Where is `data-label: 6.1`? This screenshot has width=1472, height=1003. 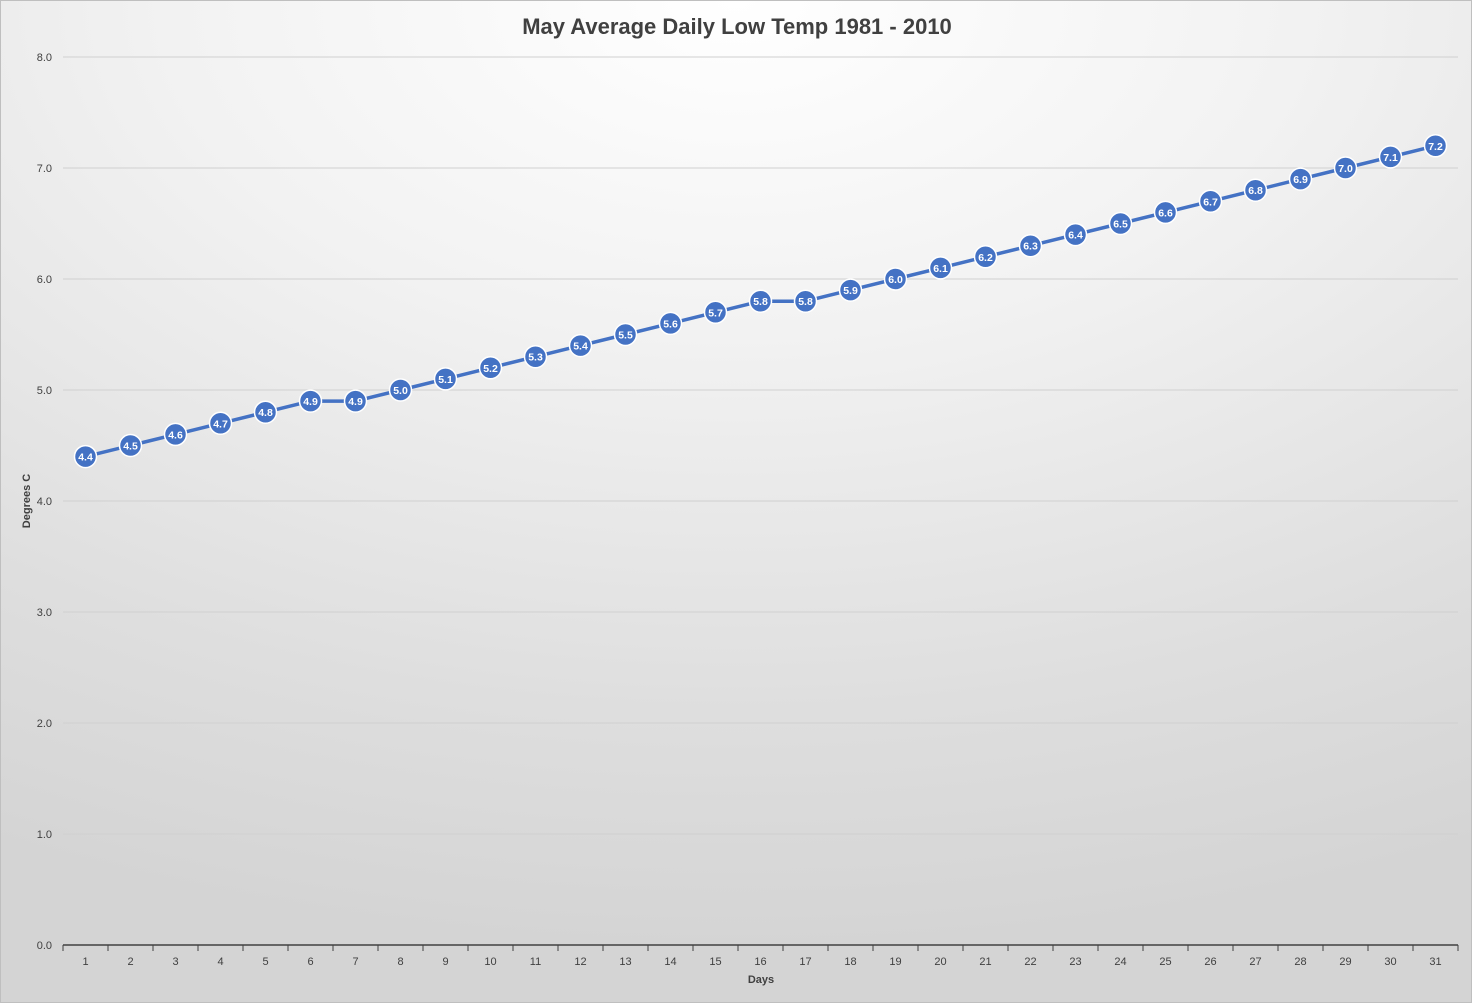
data-label: 6.1 is located at coordinates (940, 269).